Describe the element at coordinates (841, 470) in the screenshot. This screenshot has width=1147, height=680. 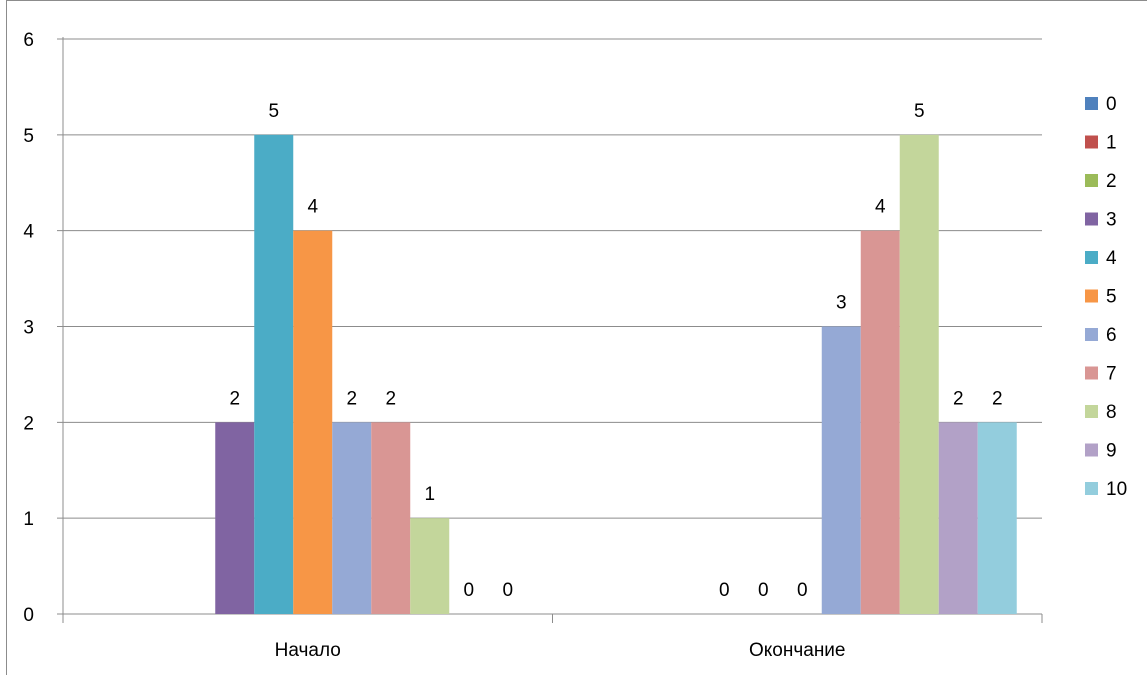
I see `bar-Окончание-series-6` at that location.